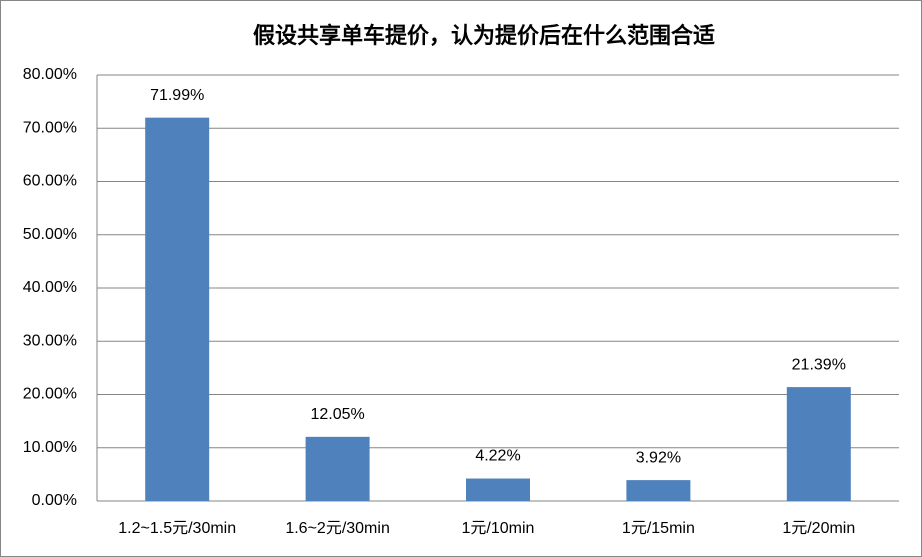  Describe the element at coordinates (50, 394) in the screenshot. I see `y-tick-label: 20.00%` at that location.